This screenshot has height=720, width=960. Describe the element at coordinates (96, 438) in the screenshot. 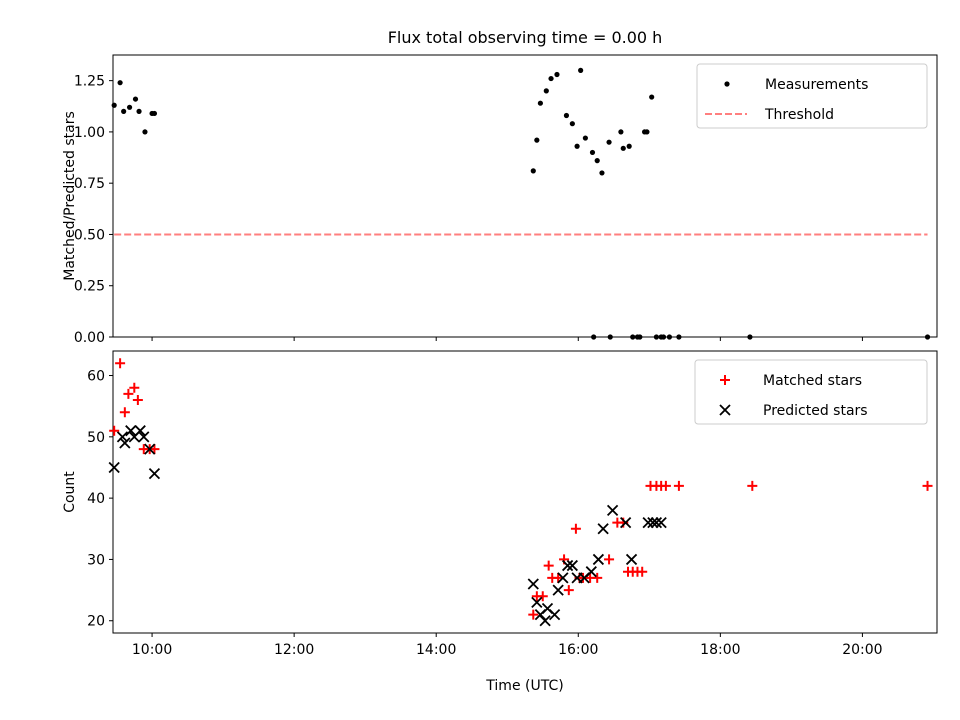

I see `y-tick-label: 50` at that location.